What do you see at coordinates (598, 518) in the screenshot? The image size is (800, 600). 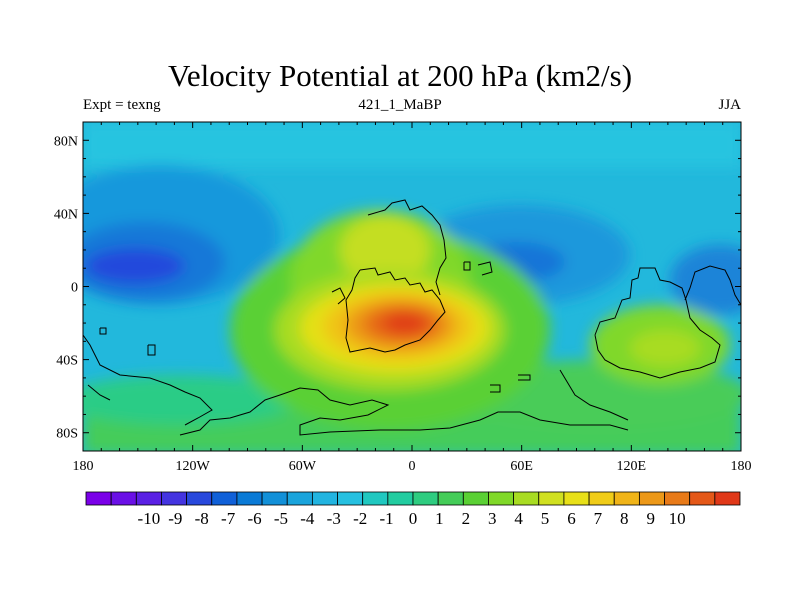 I see `colorbar-label: 7` at bounding box center [598, 518].